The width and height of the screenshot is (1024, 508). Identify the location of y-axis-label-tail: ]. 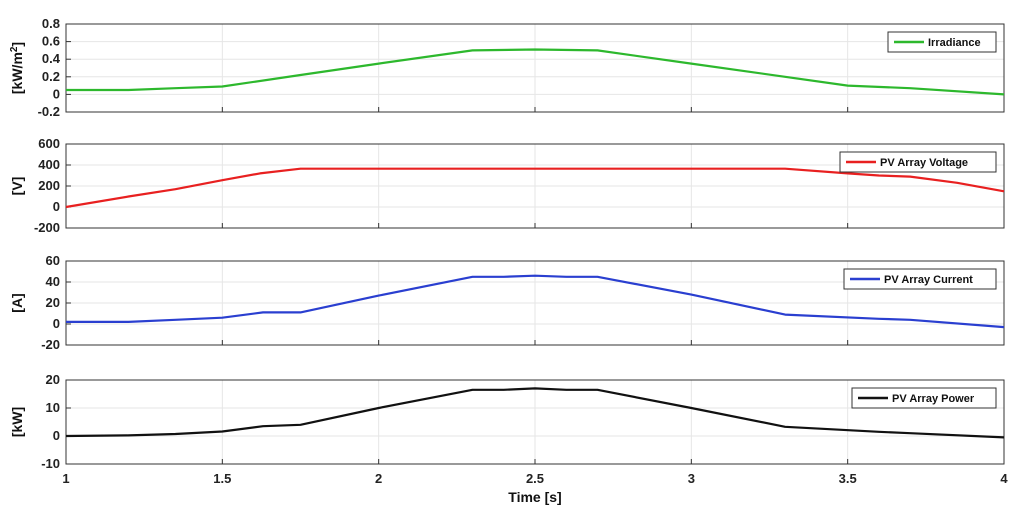
(17, 44).